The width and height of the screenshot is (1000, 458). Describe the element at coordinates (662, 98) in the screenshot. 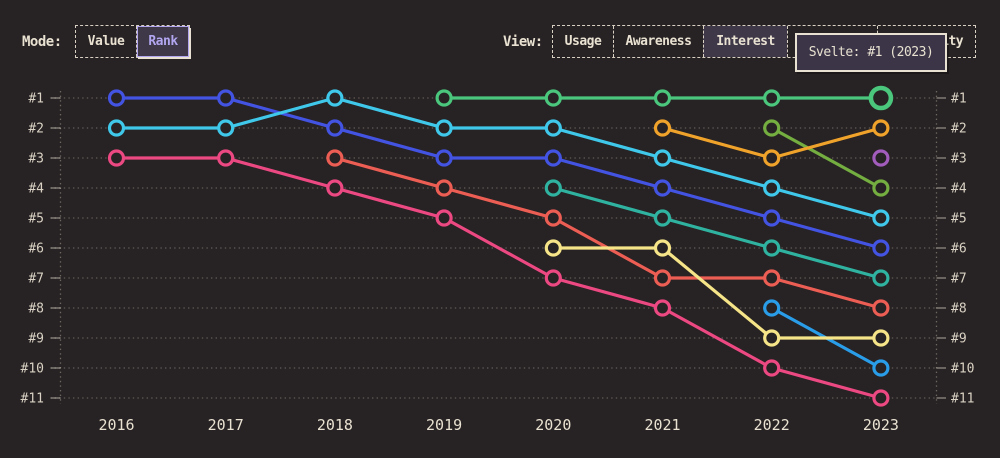

I see `data-point-svelte-2021` at that location.